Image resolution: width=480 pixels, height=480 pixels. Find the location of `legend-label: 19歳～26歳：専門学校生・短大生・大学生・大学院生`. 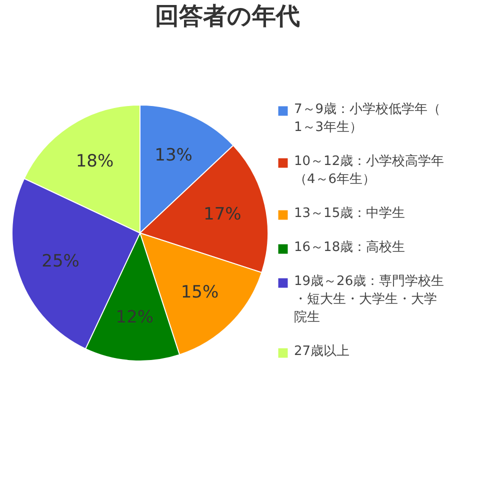

legend-label: 19歳～26歳：専門学校生・短大生・大学生・大学院生 is located at coordinates (369, 299).